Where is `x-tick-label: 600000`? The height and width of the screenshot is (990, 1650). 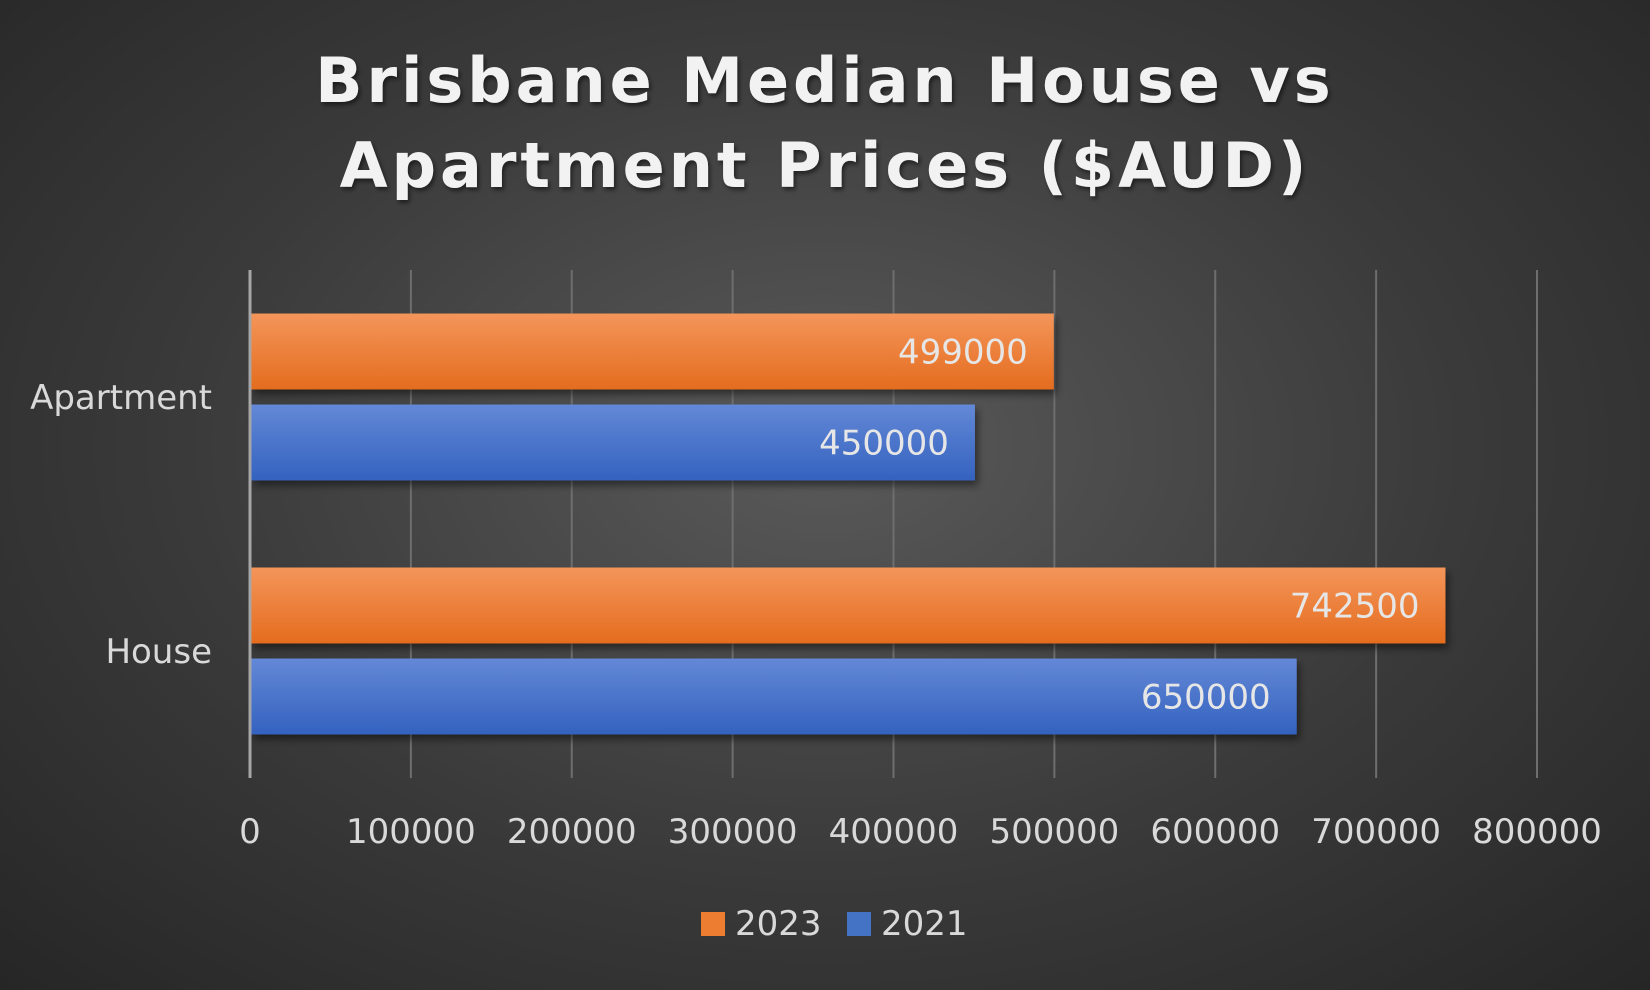
x-tick-label: 600000 is located at coordinates (1215, 832).